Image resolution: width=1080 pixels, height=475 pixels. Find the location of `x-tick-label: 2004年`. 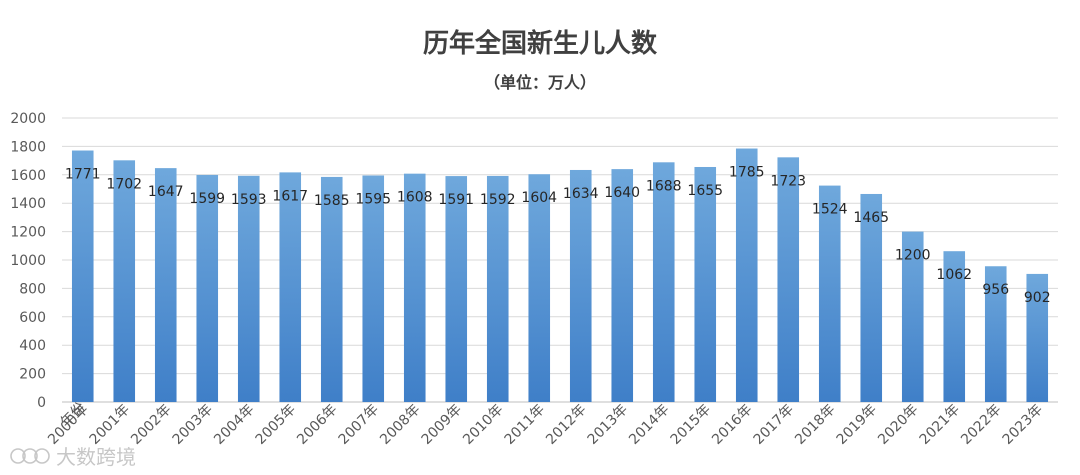

x-tick-label: 2004年 is located at coordinates (234, 425).